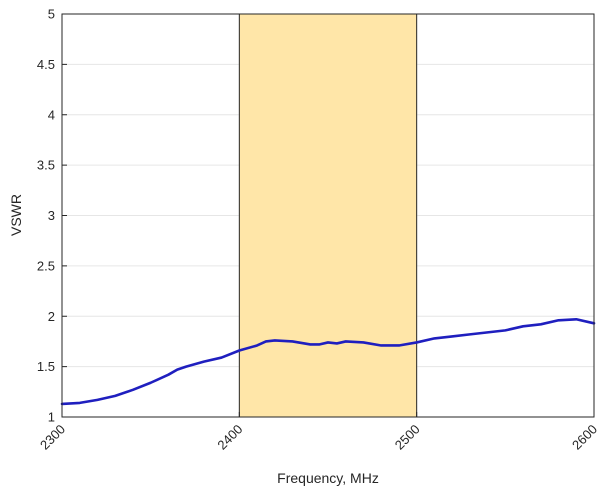  I want to click on y-tick-labels: 1 1.5 2 2.5 3 3.5 4 4.5 5, so click(46, 216).